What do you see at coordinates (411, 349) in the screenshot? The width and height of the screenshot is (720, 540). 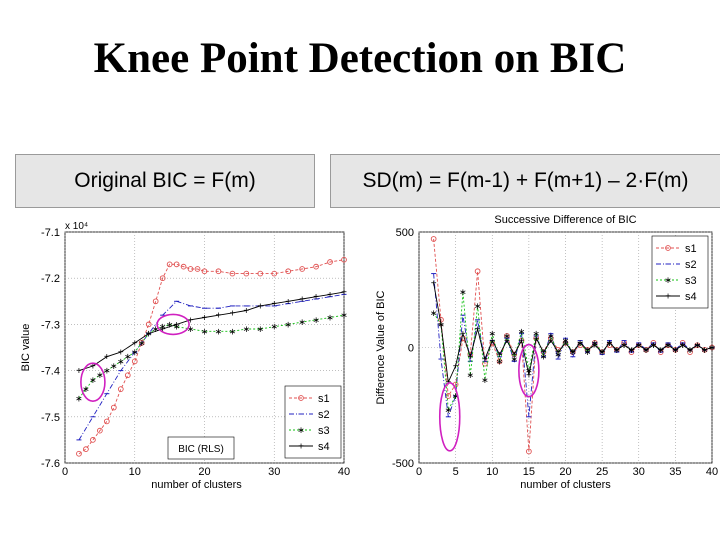 I see `right-y-tick-label: 0` at bounding box center [411, 349].